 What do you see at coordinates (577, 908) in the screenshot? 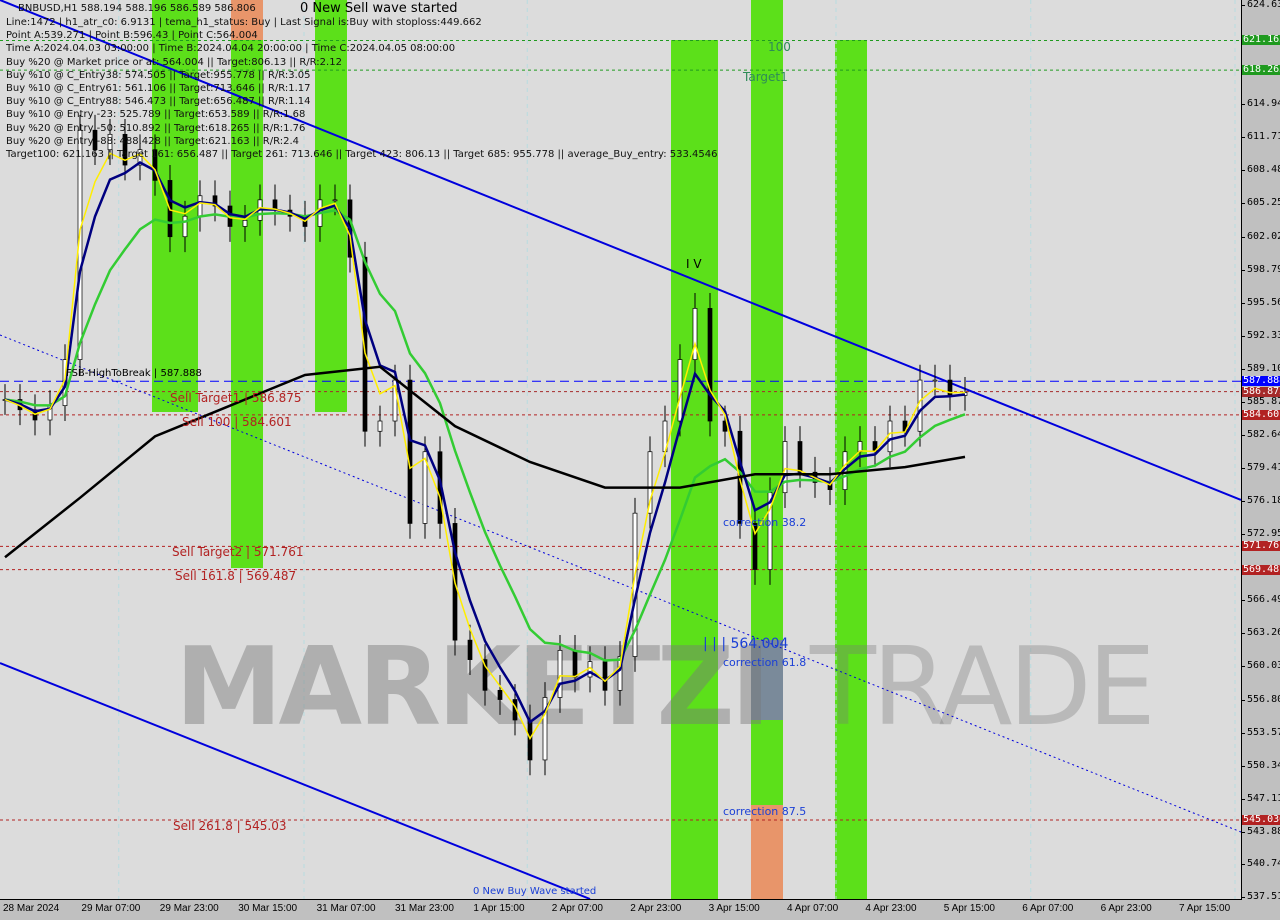
I see `x-tick-label: 2 Apr 07:00` at bounding box center [577, 908].